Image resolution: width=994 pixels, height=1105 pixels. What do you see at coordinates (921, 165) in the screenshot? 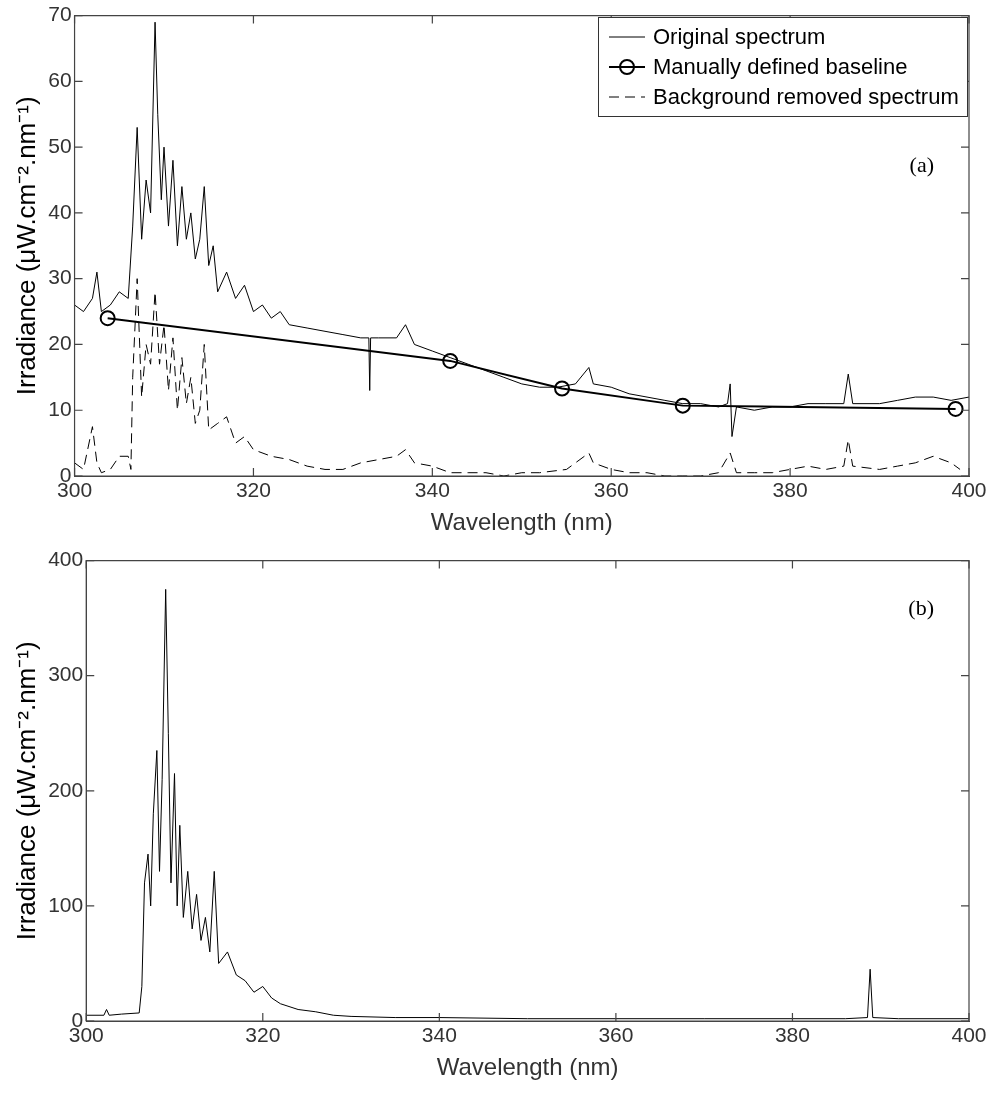
I see `annotation: (a)` at bounding box center [921, 165].